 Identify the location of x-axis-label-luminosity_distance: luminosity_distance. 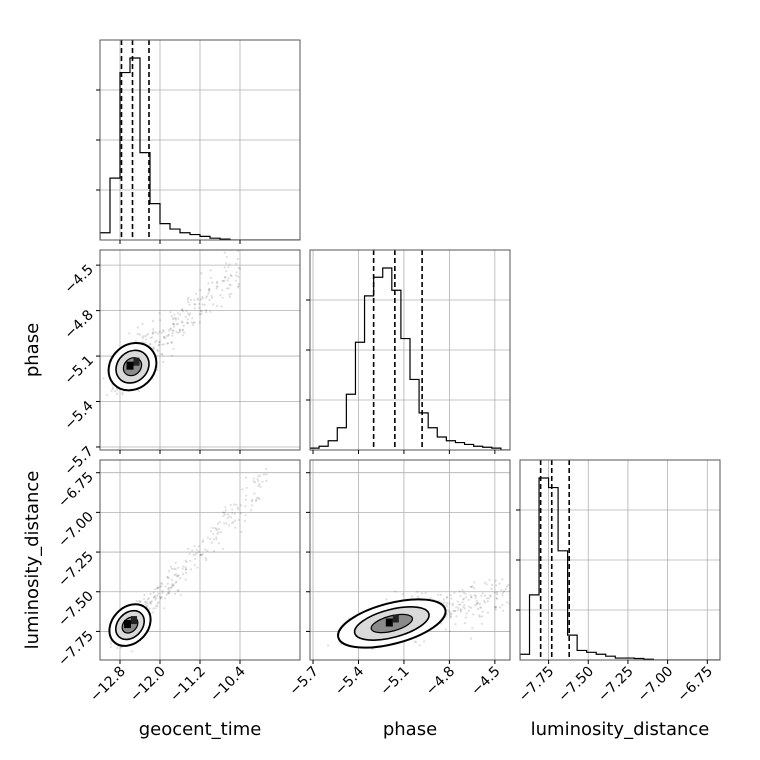
(620, 729).